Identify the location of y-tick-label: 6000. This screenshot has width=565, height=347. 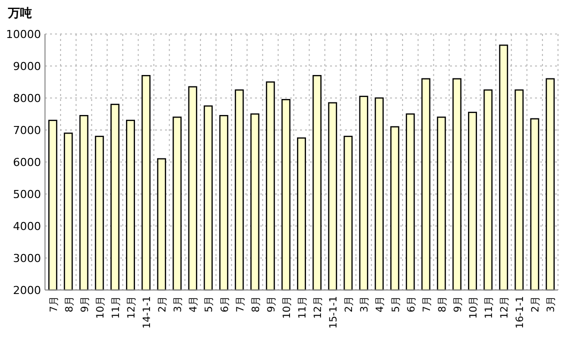
(27, 162).